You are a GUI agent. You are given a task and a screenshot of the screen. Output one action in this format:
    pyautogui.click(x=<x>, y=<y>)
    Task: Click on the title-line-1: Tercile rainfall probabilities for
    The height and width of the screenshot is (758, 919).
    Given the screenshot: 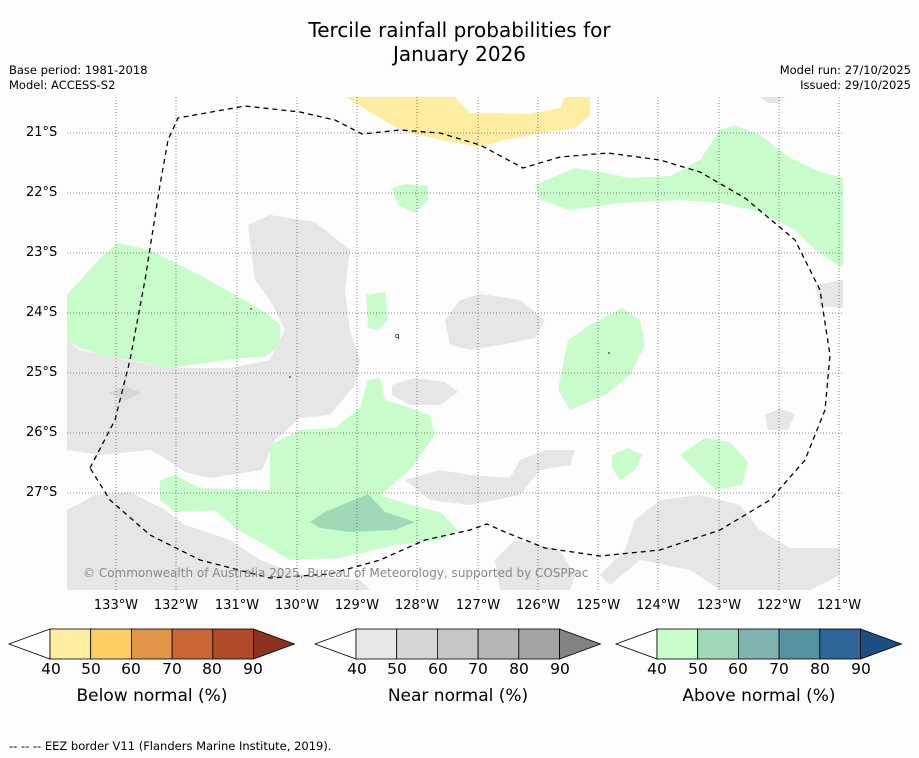 What is the action you would take?
    pyautogui.click(x=459, y=30)
    